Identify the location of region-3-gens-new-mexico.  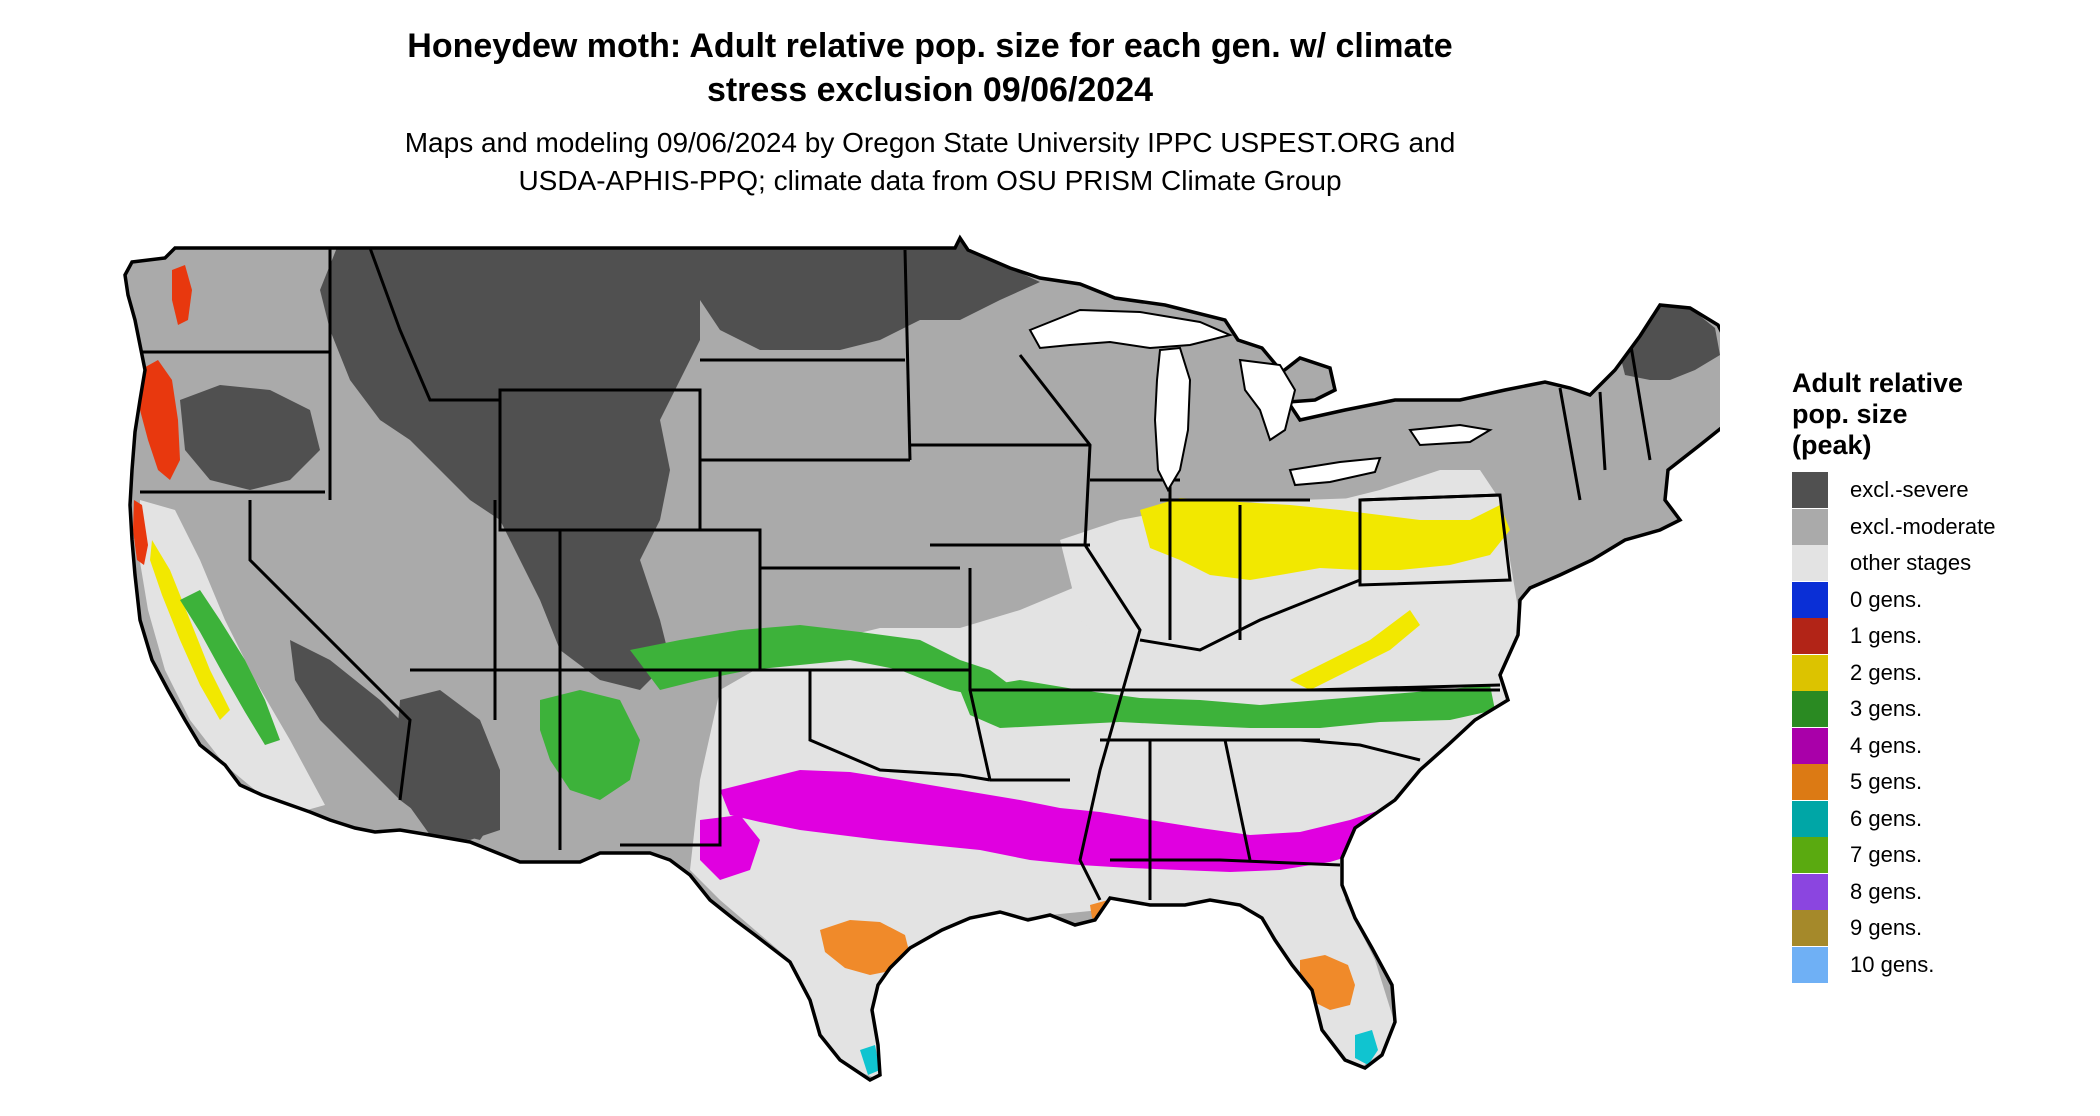
(590, 745).